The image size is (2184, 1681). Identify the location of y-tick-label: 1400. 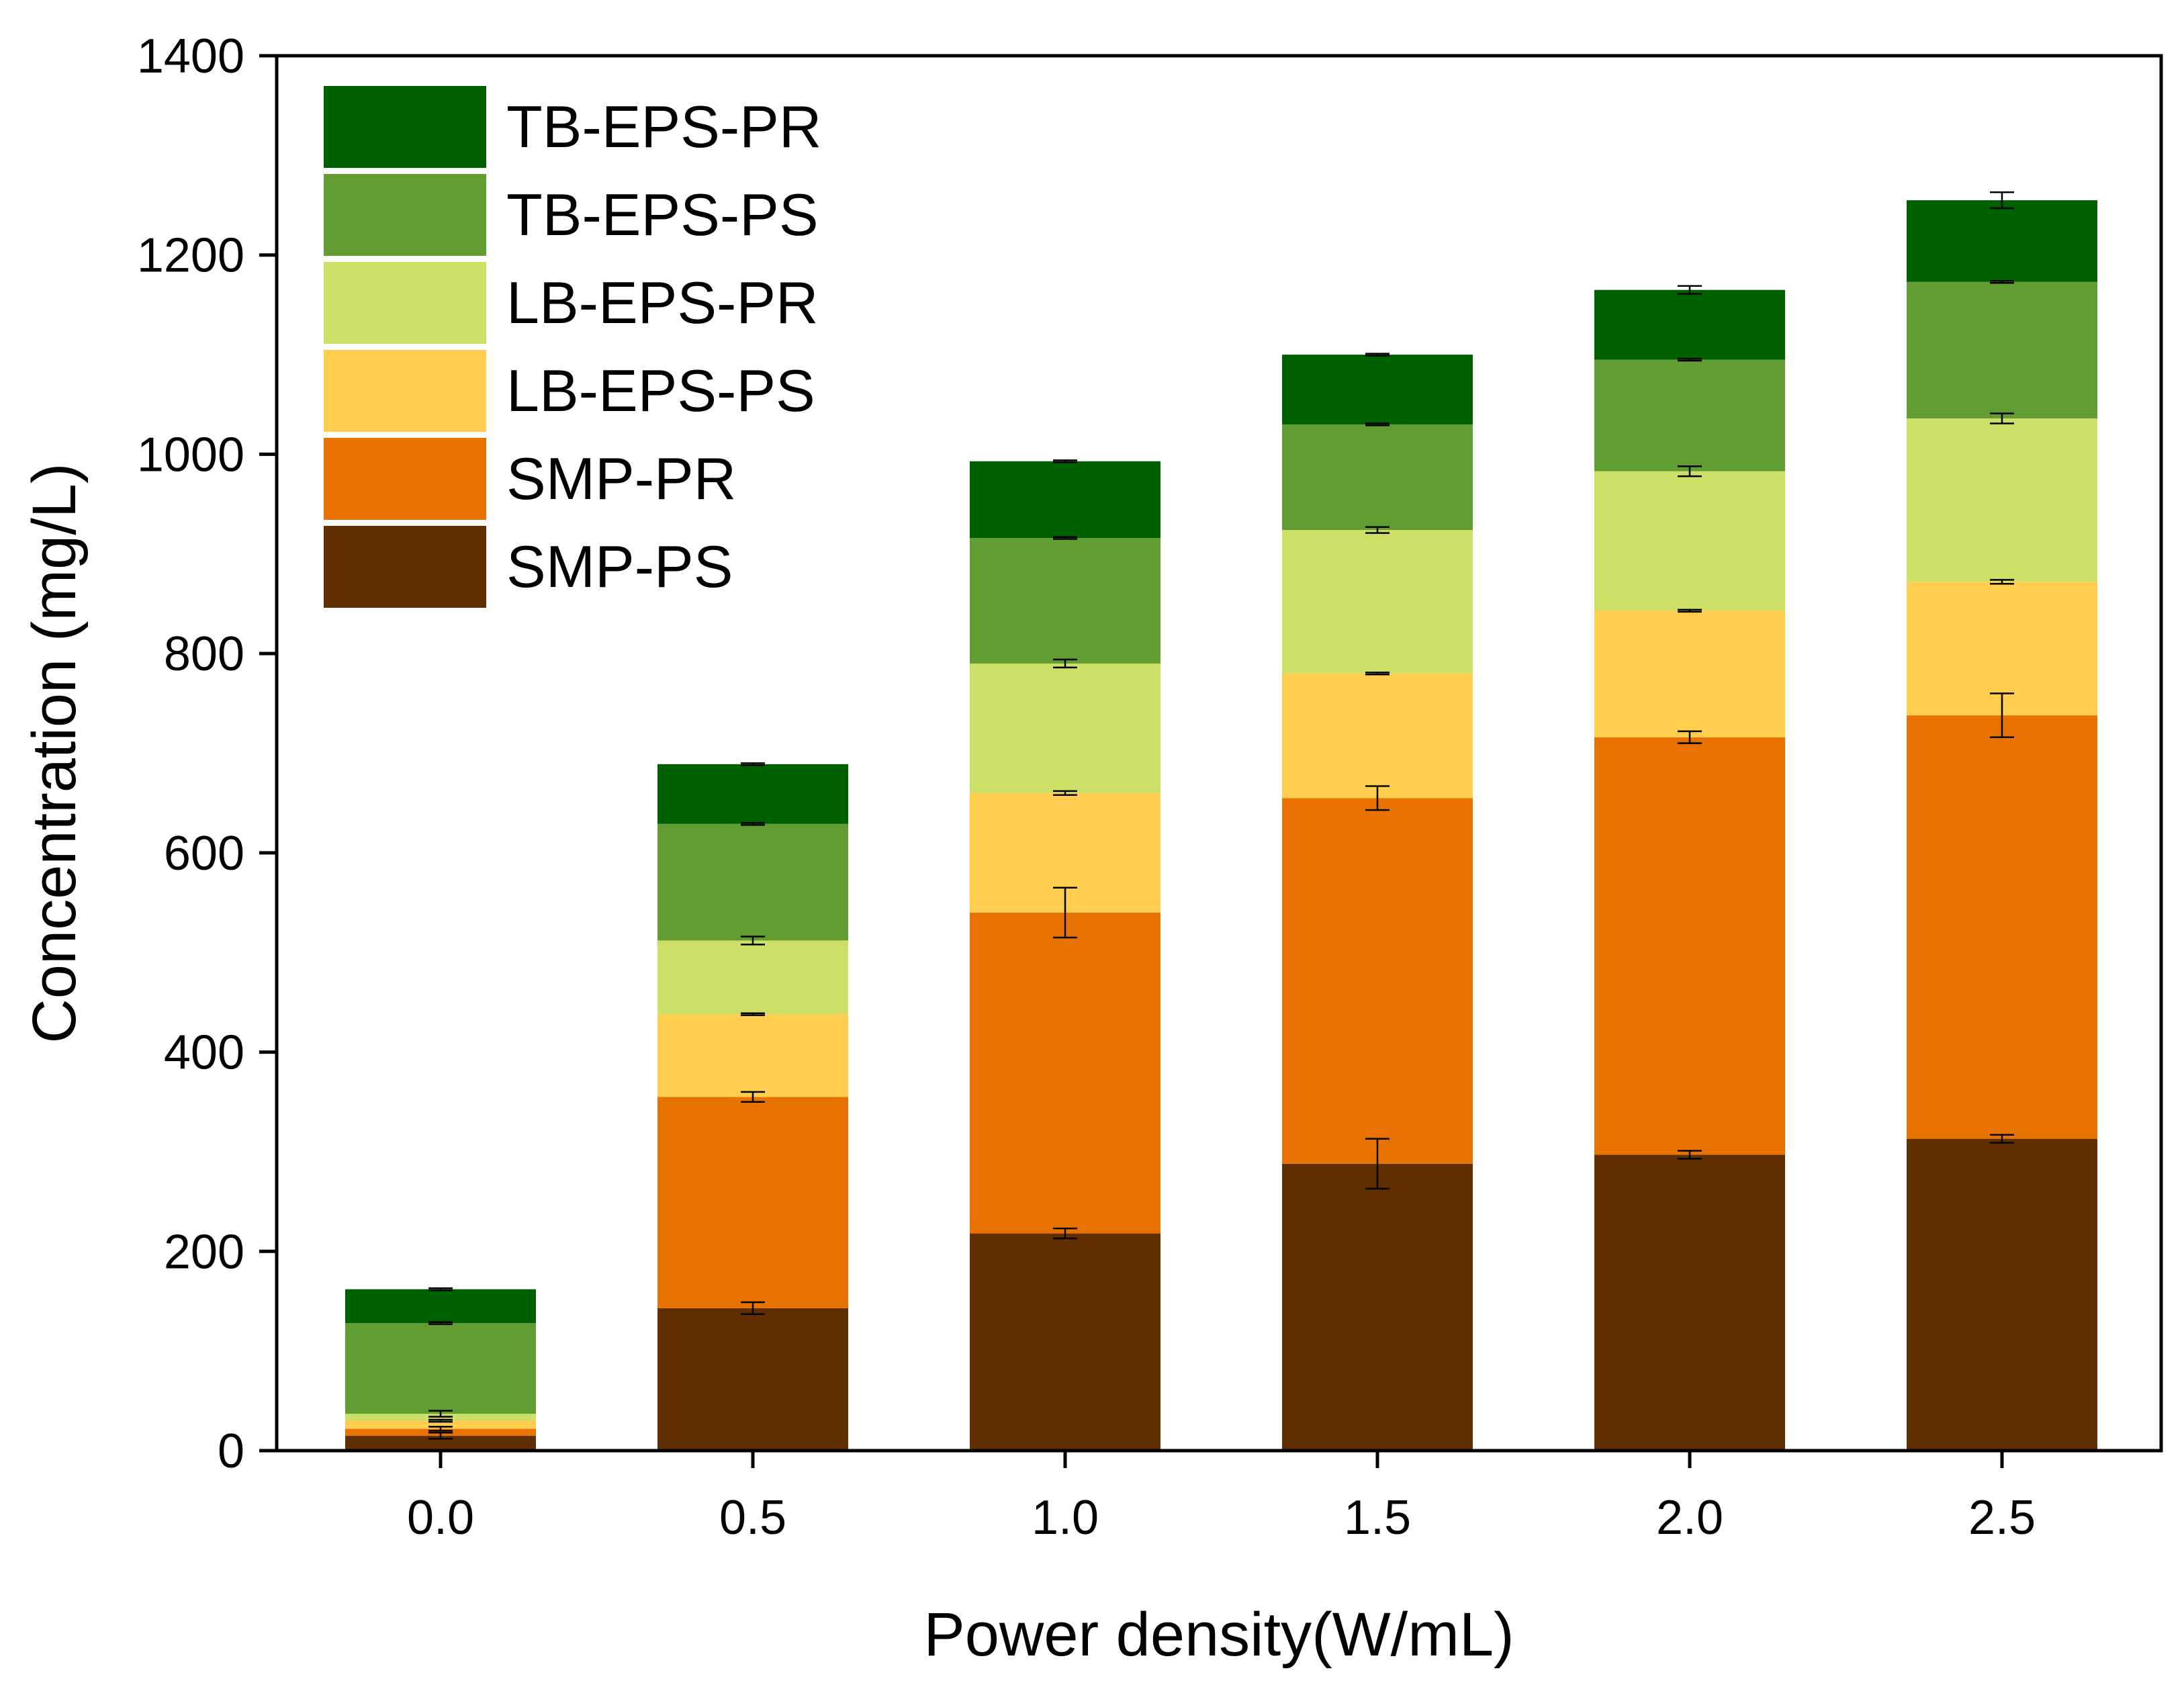
(190, 56).